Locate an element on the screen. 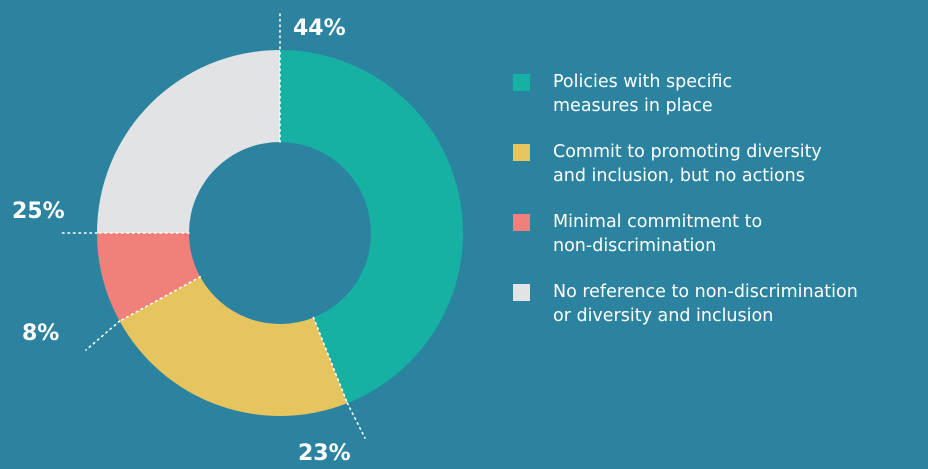 This screenshot has height=469, width=928. legend-label-line-2: and inclusion, but no actions is located at coordinates (679, 176).